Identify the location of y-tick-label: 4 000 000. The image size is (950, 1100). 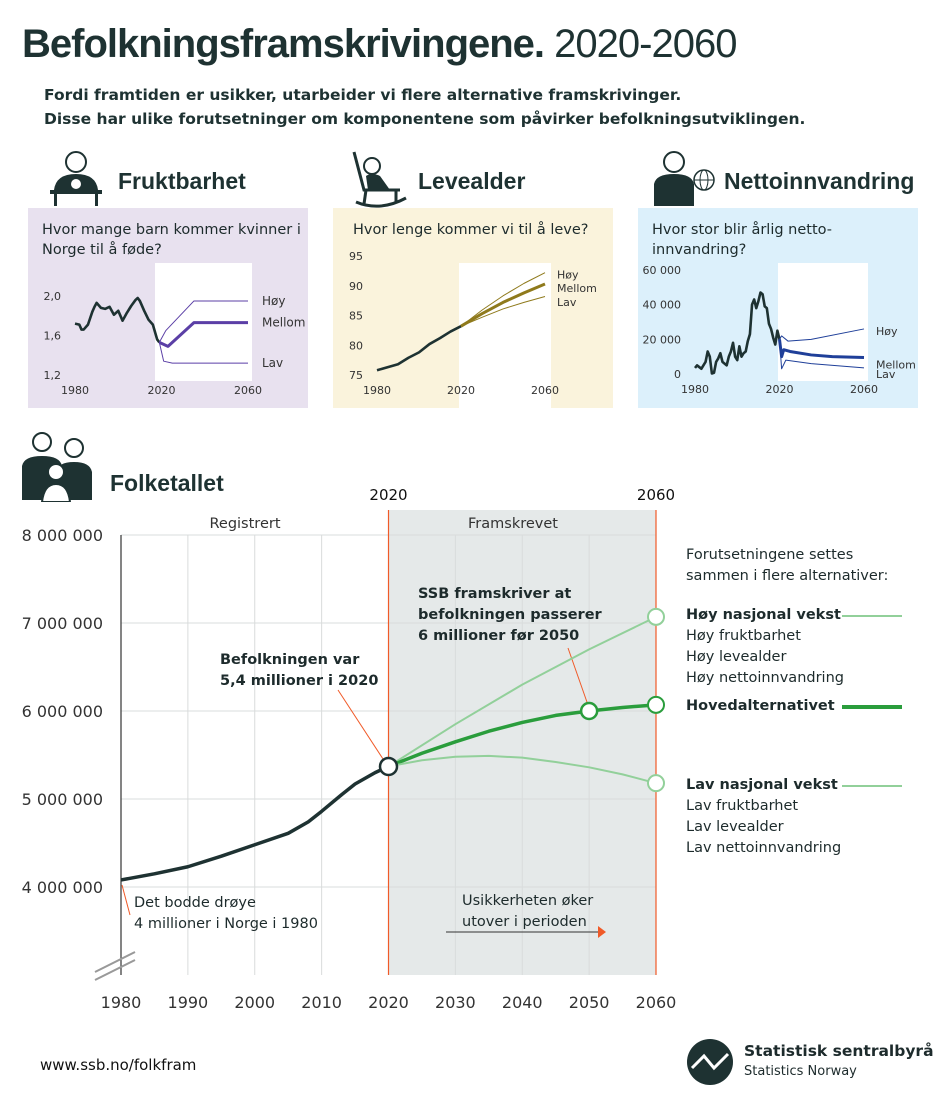
(62, 887).